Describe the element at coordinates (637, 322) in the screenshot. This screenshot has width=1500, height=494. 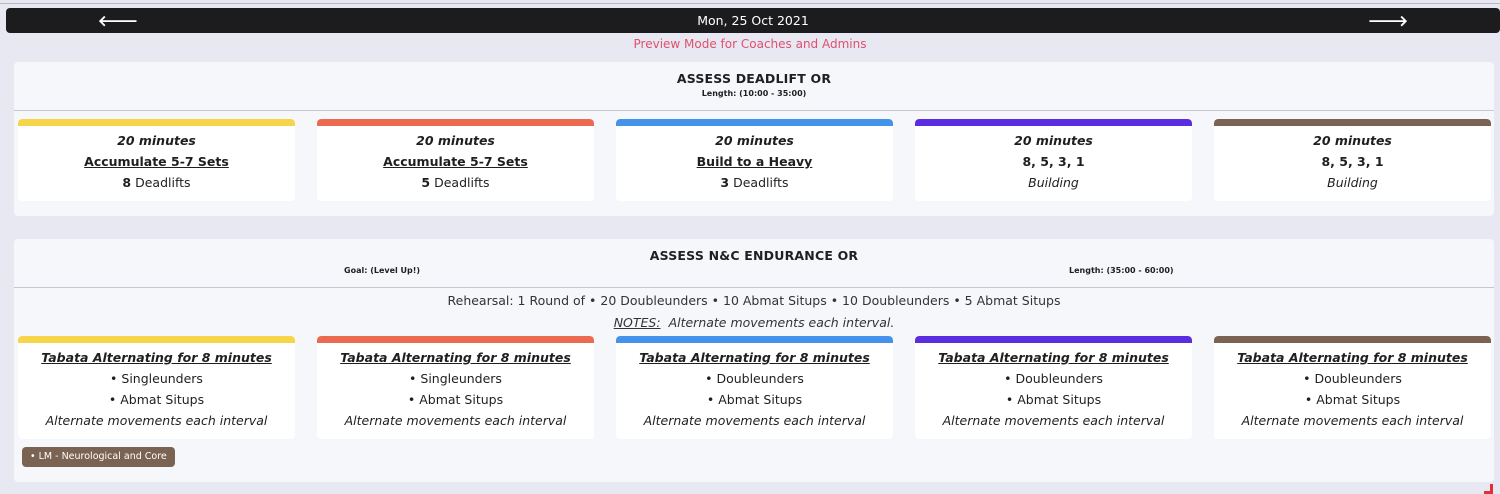
I see `notes-label: NOTES:` at that location.